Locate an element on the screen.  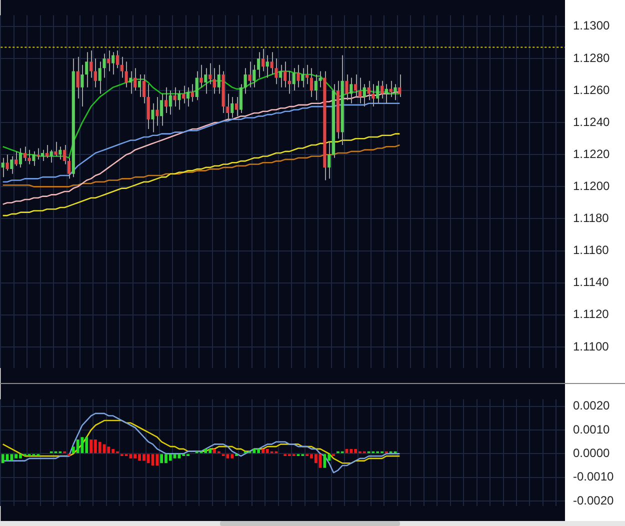
y-tick-label: 1.1280 is located at coordinates (591, 57).